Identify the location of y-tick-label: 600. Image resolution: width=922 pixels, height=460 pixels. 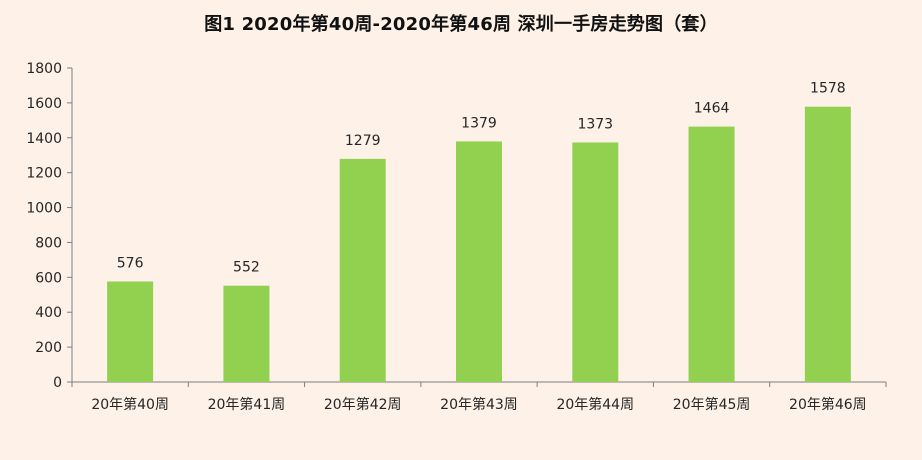
(48, 278).